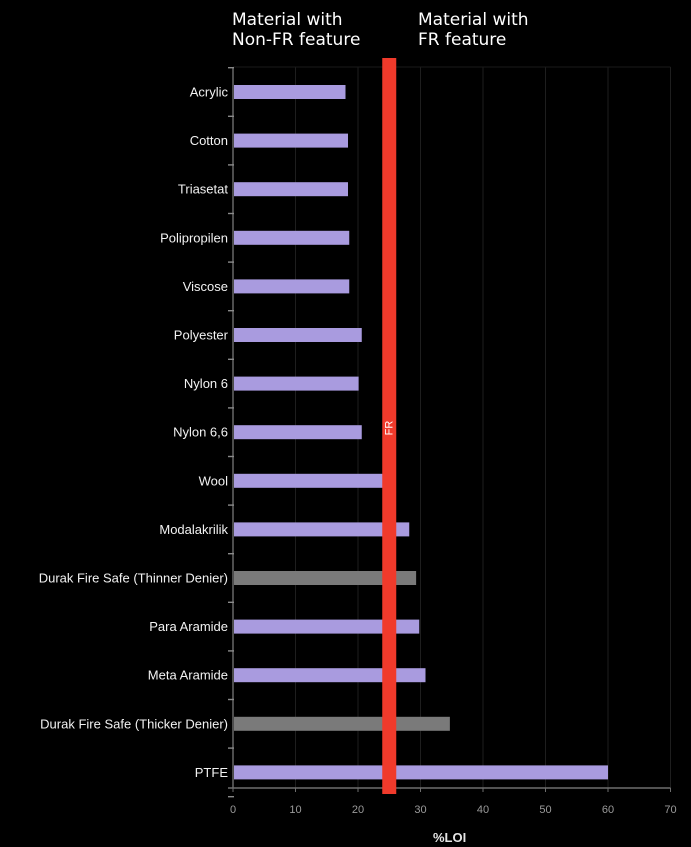 Image resolution: width=691 pixels, height=847 pixels. What do you see at coordinates (453, 810) in the screenshot?
I see `x-tick-labels: 0 10 20 30 40 50 60 70` at bounding box center [453, 810].